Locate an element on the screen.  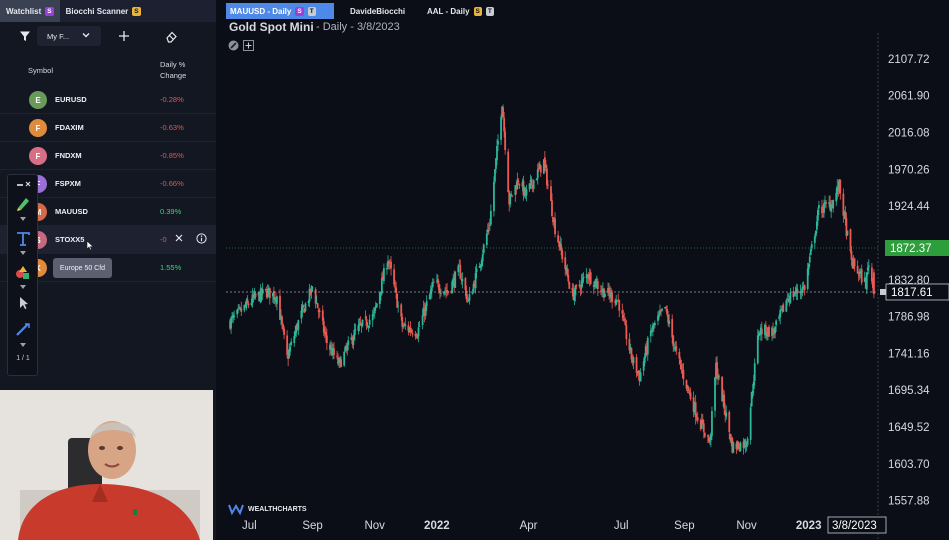
tab-aal-daily: AAL - Daily S T is located at coordinates (458, 11).